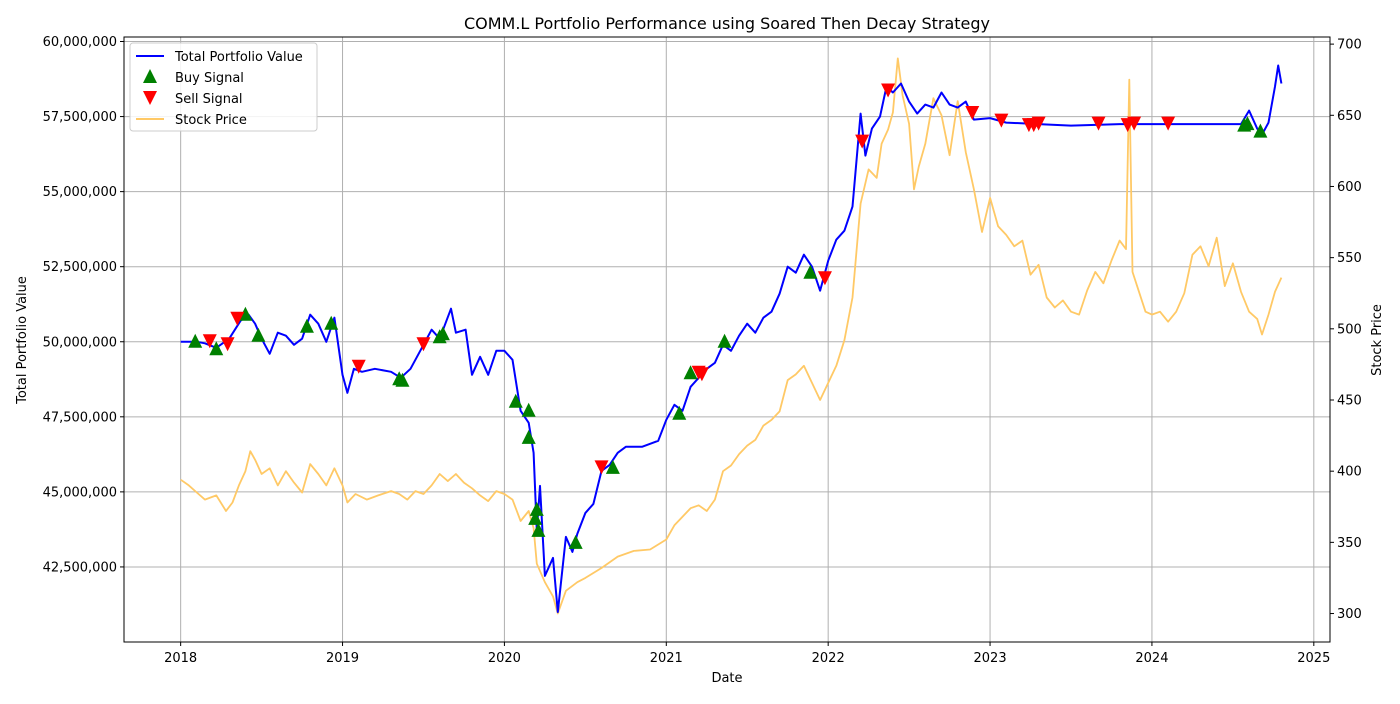 The height and width of the screenshot is (704, 1400). What do you see at coordinates (1349, 543) in the screenshot?
I see `y-right-tick-label: 350` at bounding box center [1349, 543].